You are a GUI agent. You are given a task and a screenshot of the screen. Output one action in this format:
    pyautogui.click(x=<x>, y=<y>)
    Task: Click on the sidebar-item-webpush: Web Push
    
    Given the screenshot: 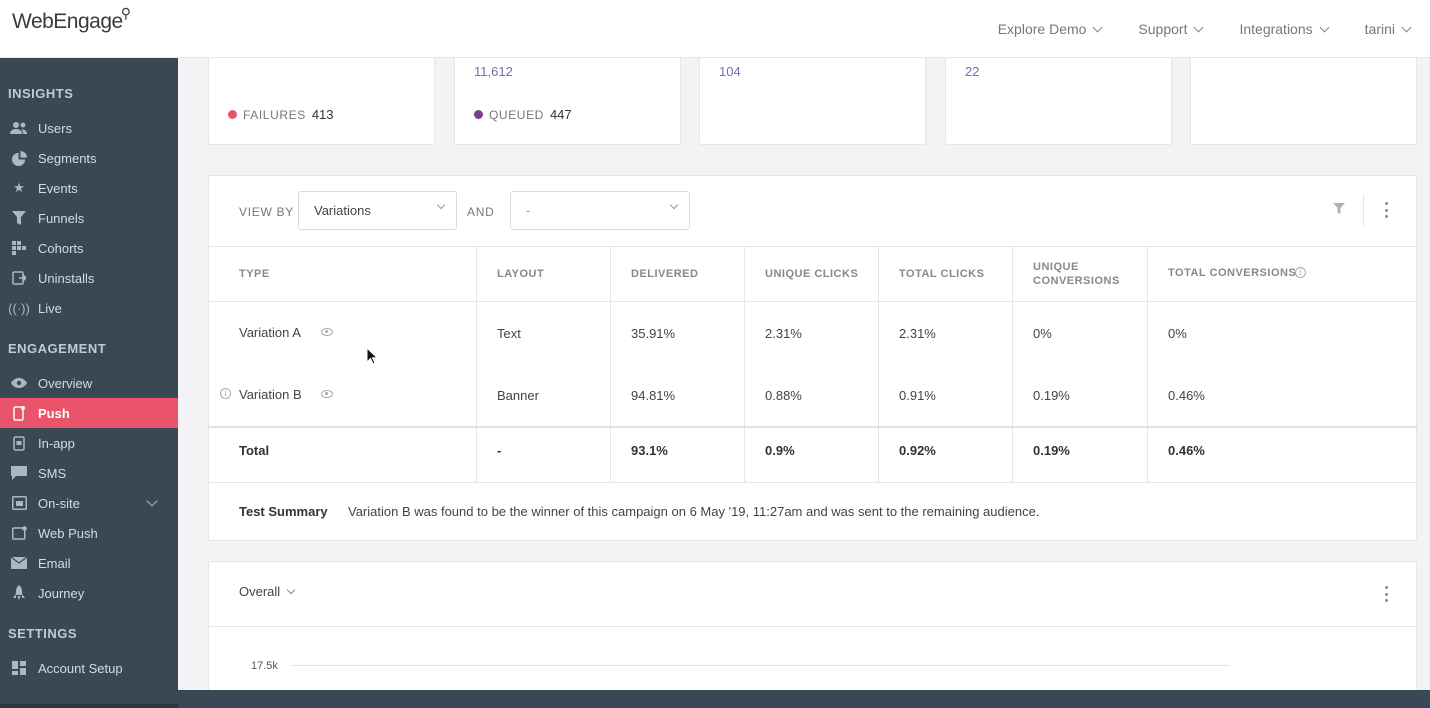 What is the action you would take?
    pyautogui.click(x=89, y=533)
    